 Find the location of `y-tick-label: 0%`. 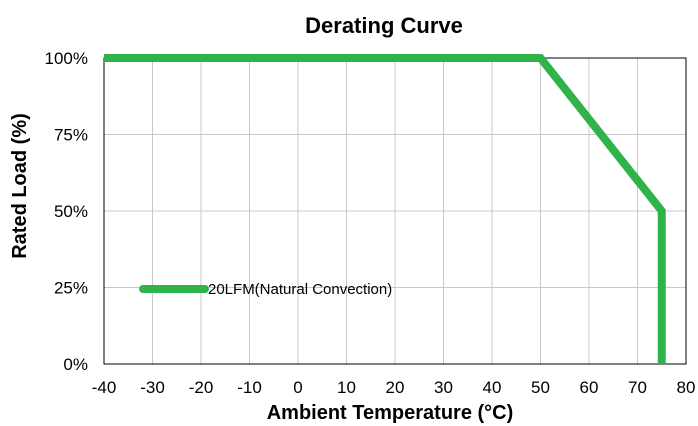

y-tick-label: 0% is located at coordinates (75, 364).